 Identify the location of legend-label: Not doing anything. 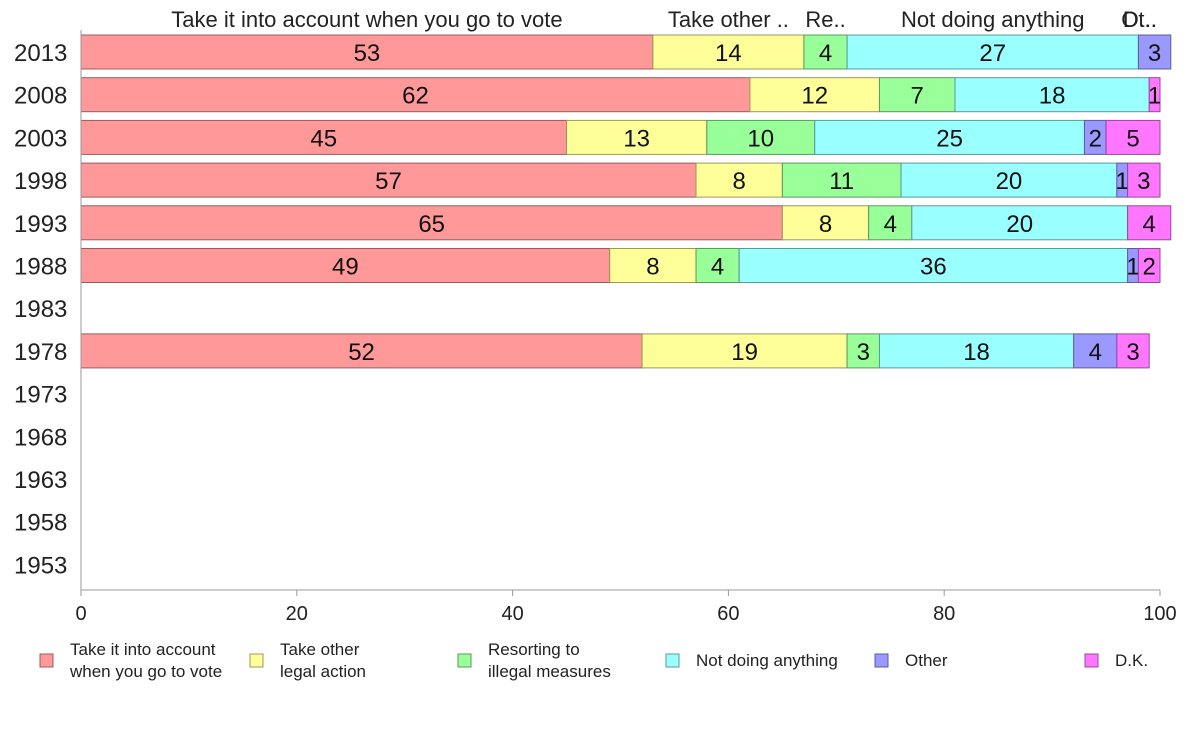
(767, 660).